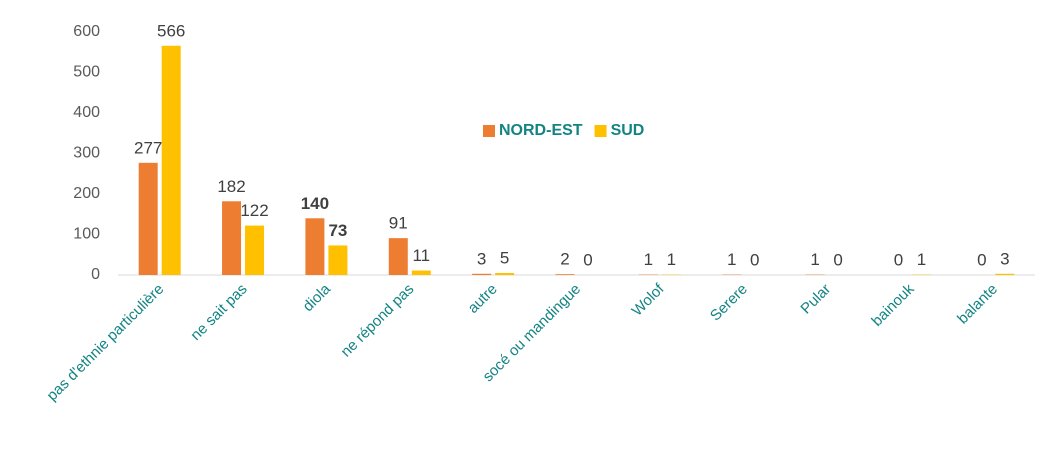  What do you see at coordinates (421, 255) in the screenshot?
I see `value-label: 11` at bounding box center [421, 255].